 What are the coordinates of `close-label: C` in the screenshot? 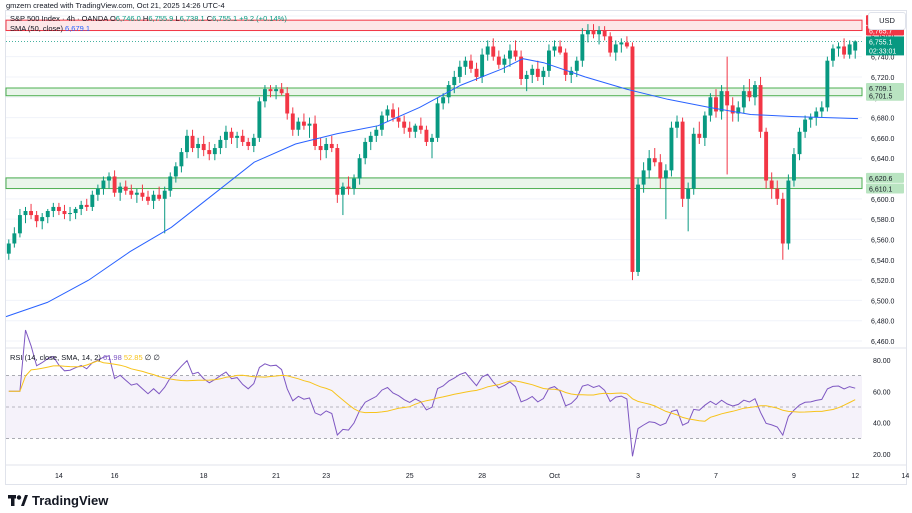 It's located at (209, 18).